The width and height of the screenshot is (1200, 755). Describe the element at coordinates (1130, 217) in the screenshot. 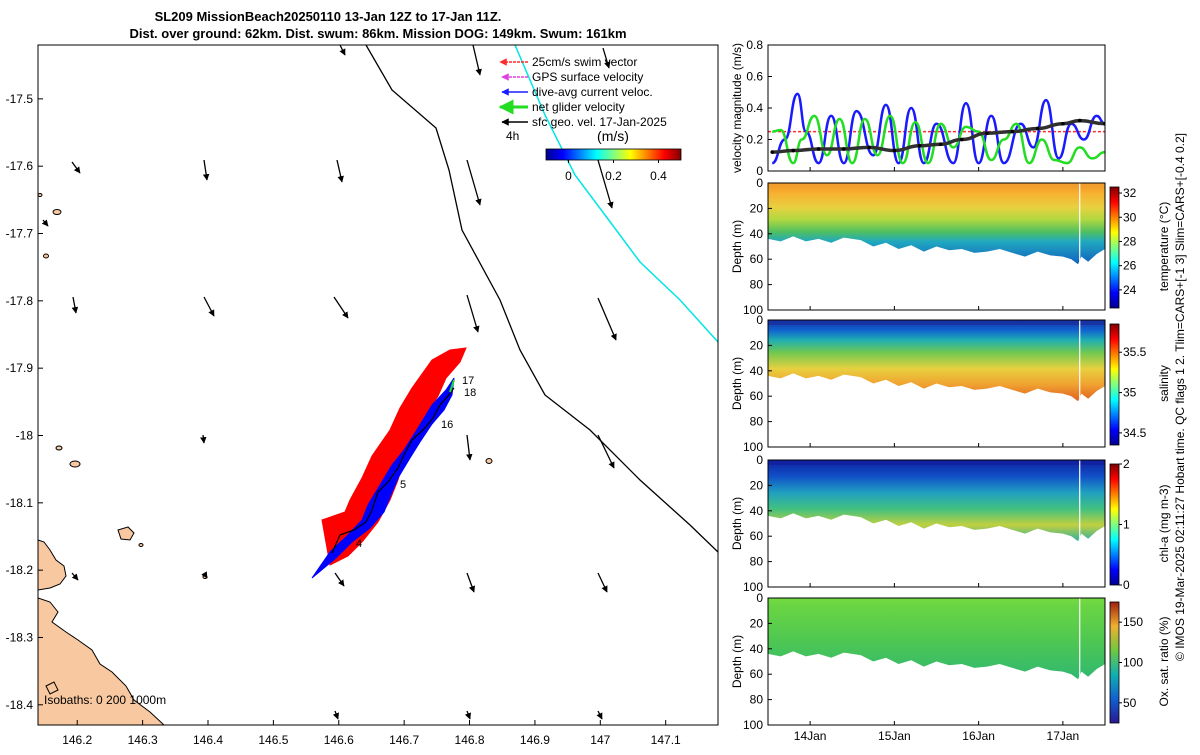

I see `section-colorbar-tick-label: 30` at that location.